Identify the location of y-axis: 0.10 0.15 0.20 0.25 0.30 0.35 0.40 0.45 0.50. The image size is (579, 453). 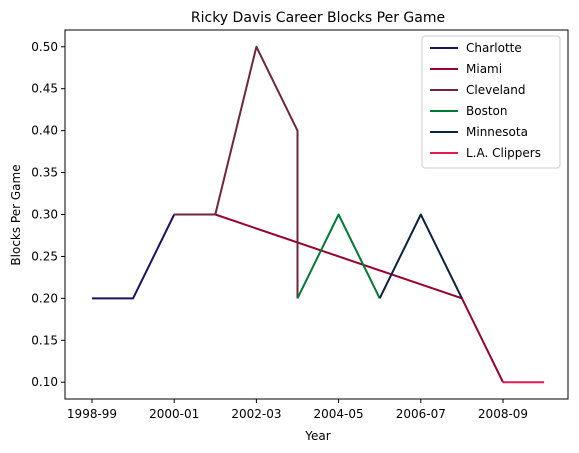
(48, 214).